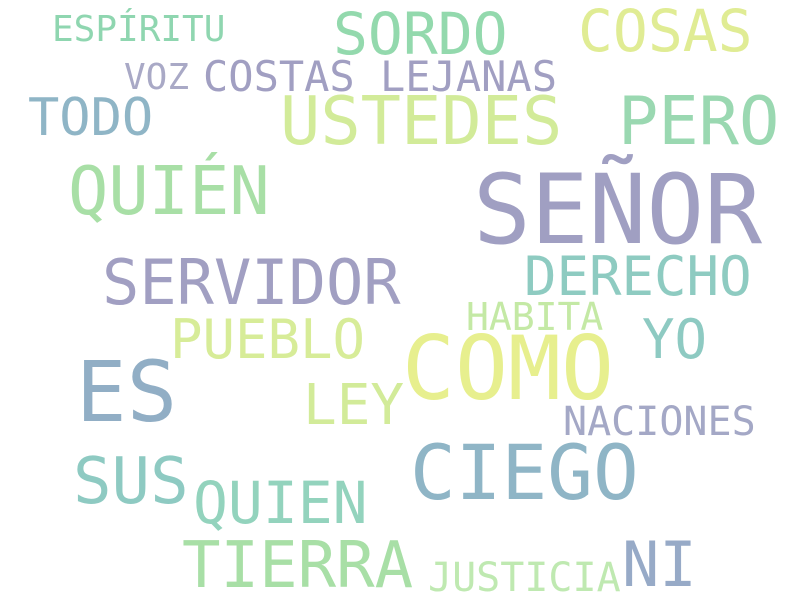 Image resolution: width=800 pixels, height=600 pixels. Describe the element at coordinates (131, 482) in the screenshot. I see `word-sus: SUS` at that location.